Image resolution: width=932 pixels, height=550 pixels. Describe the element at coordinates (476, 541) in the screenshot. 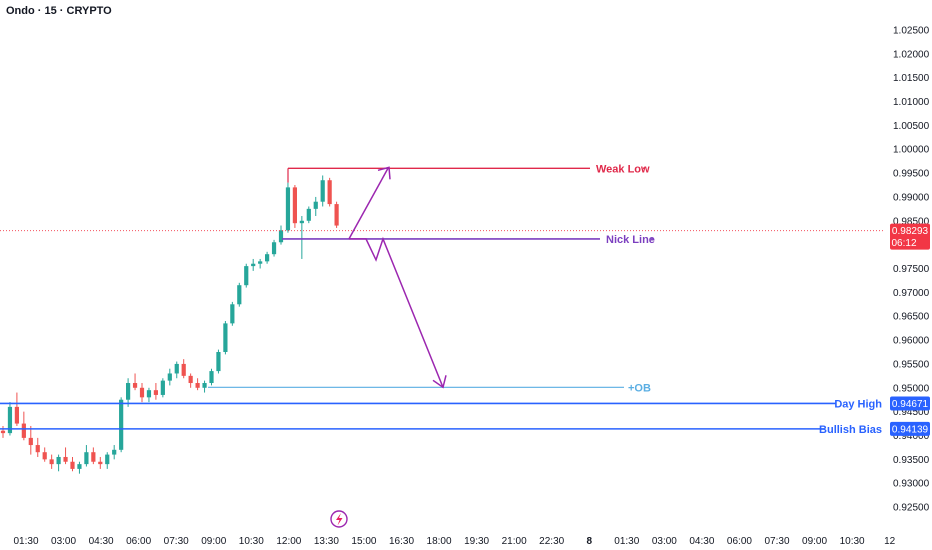

I see `x-tick-label: 19:30` at that location.